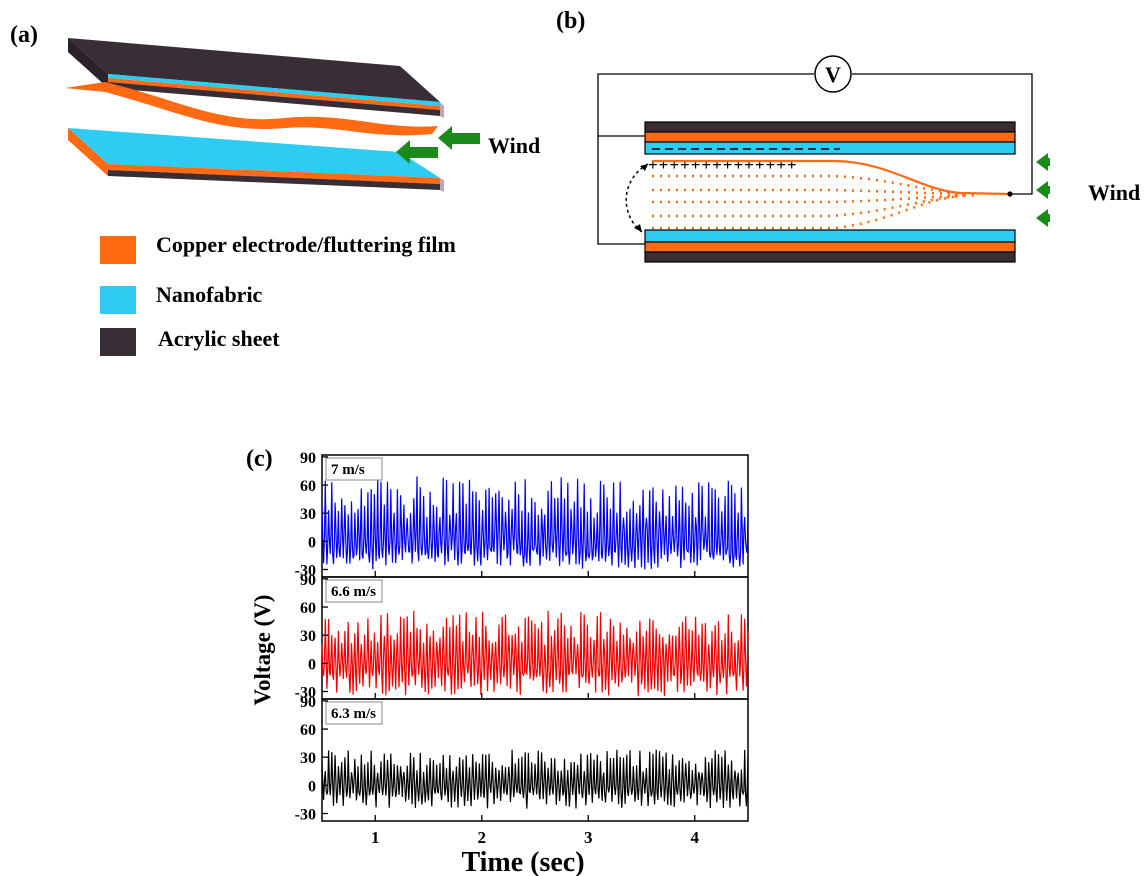 The image size is (1148, 876). I want to click on fluttering-film, so click(251, 109).